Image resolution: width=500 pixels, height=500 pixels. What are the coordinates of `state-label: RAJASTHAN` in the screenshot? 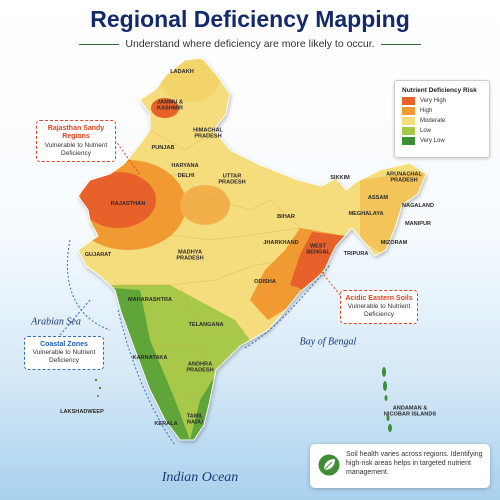 It's located at (128, 203).